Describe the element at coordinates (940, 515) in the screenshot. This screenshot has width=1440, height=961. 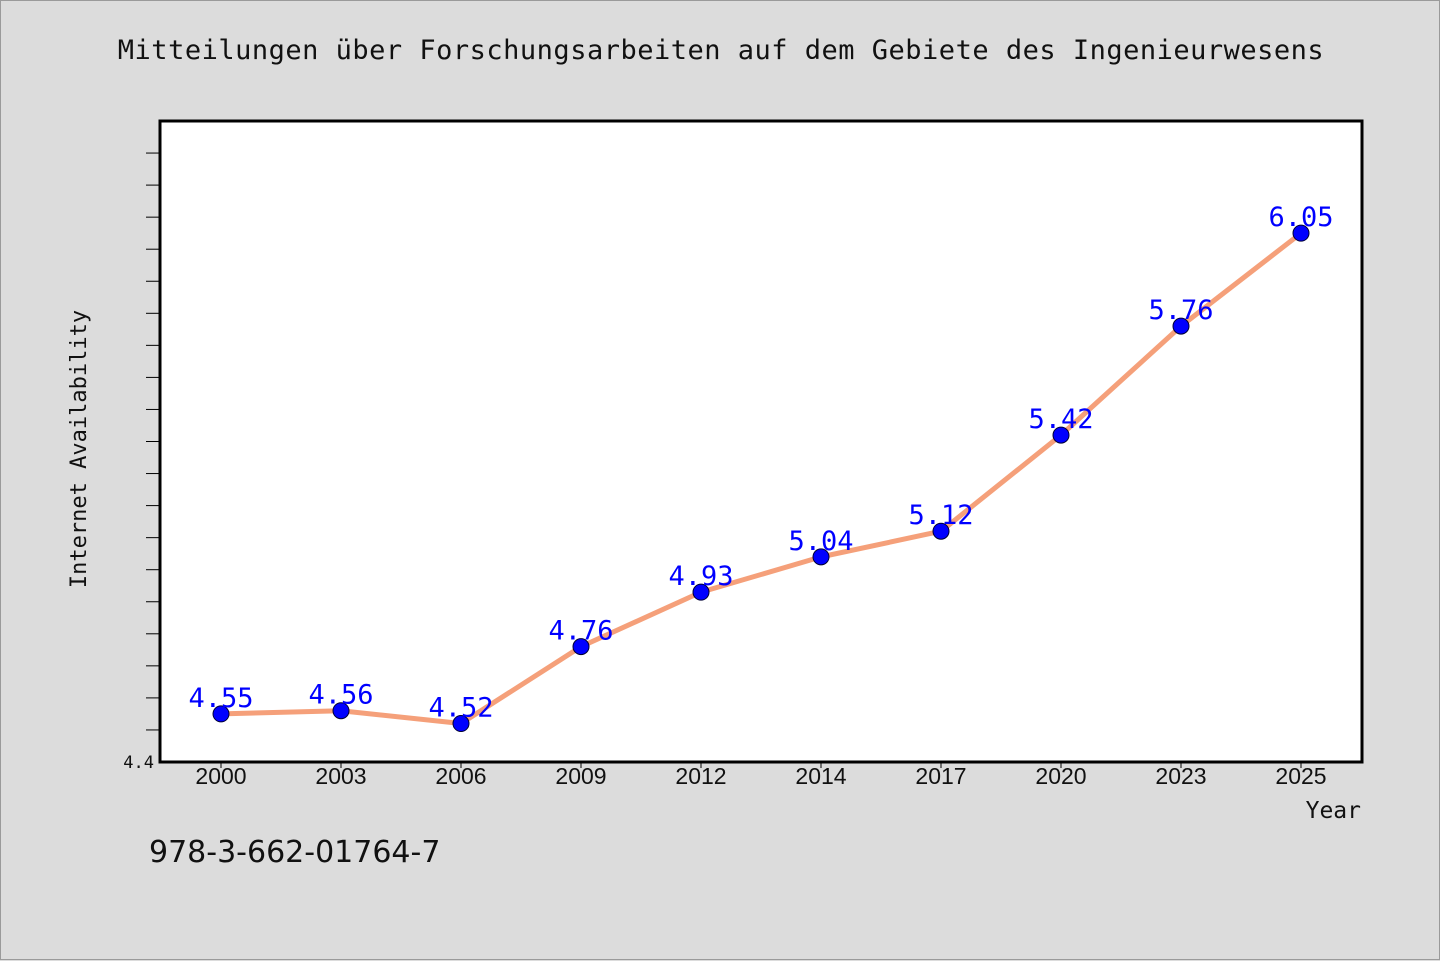
I see `data-label: 5.12` at that location.